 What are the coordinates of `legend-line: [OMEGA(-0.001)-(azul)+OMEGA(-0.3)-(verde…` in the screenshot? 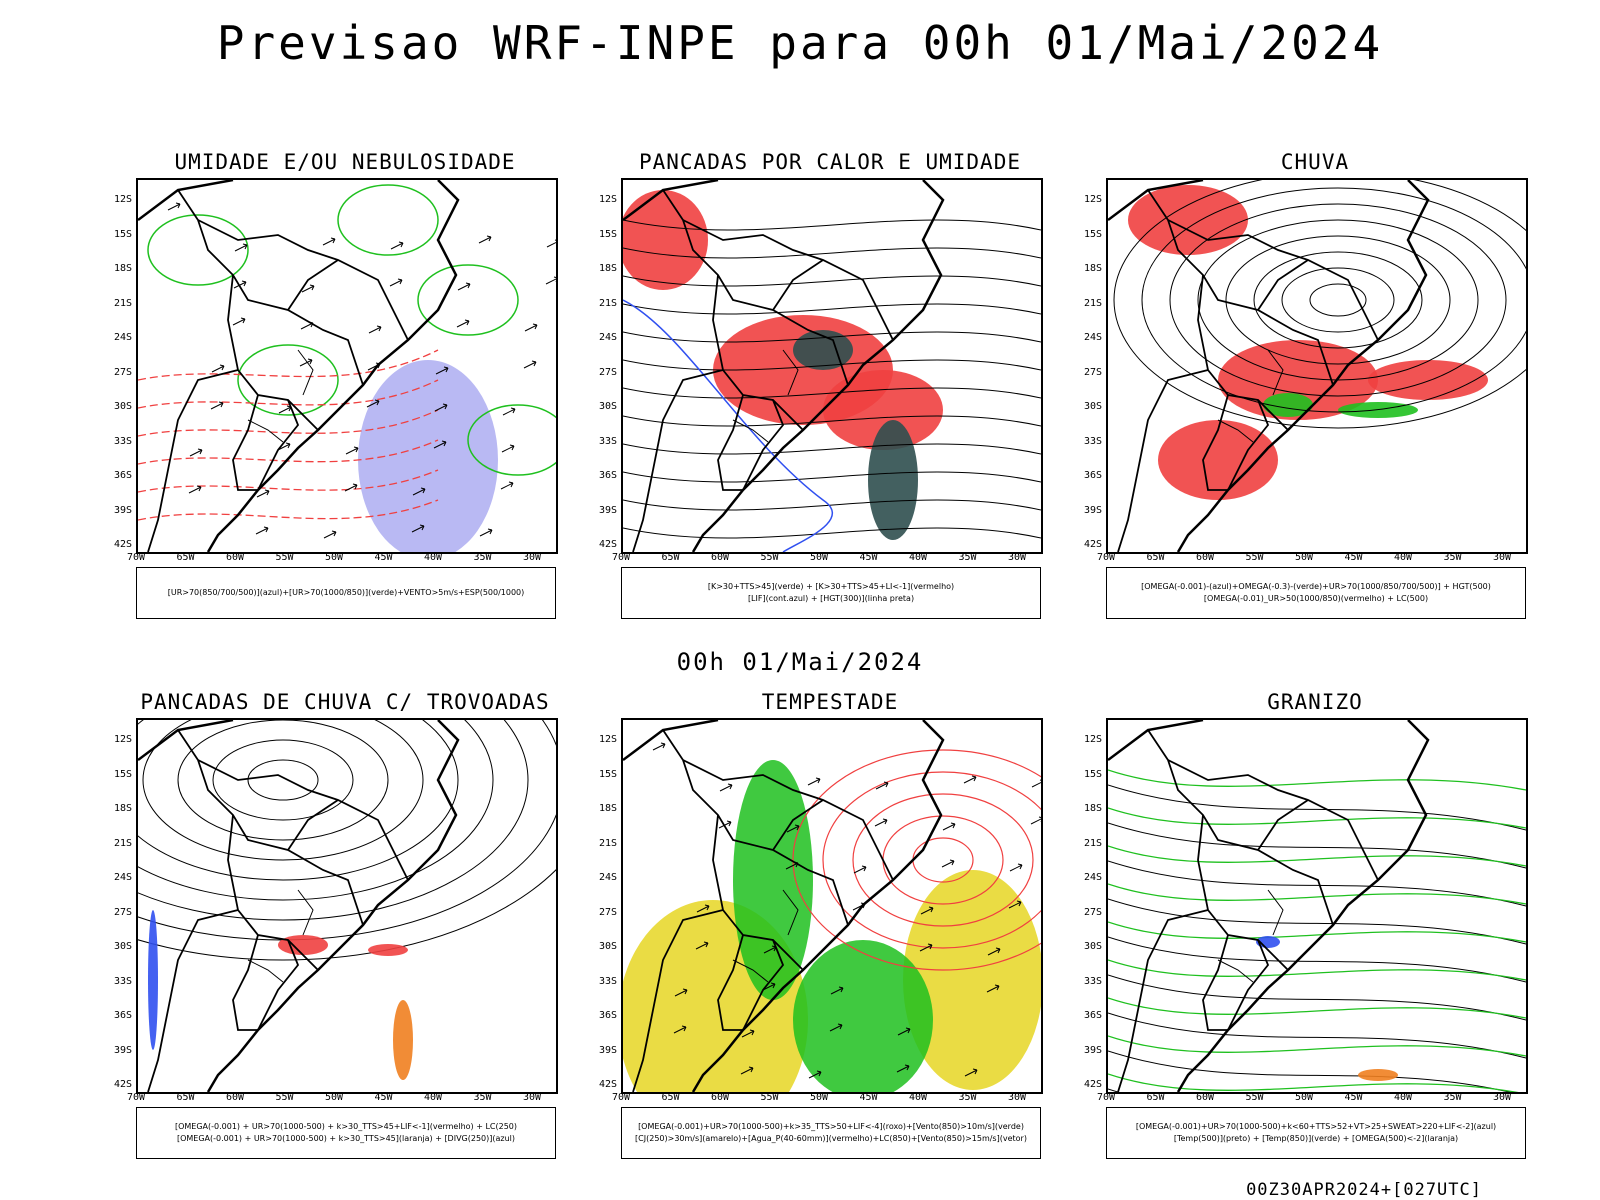 It's located at (1316, 586).